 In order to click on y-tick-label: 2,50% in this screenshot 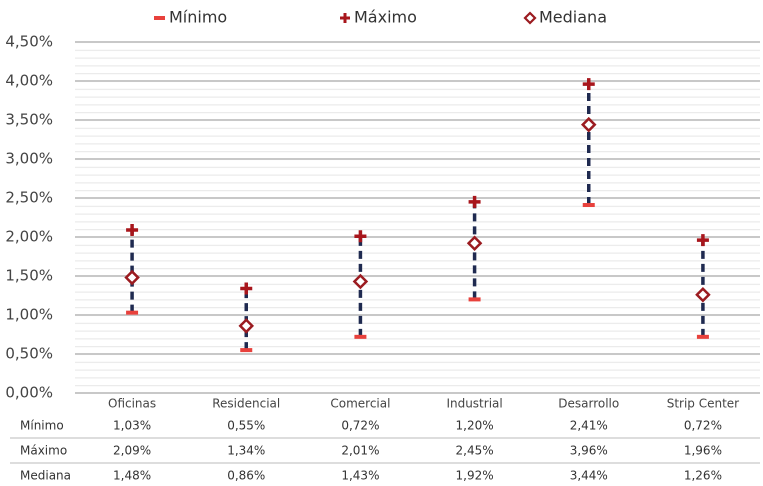, I will do `click(29, 198)`.